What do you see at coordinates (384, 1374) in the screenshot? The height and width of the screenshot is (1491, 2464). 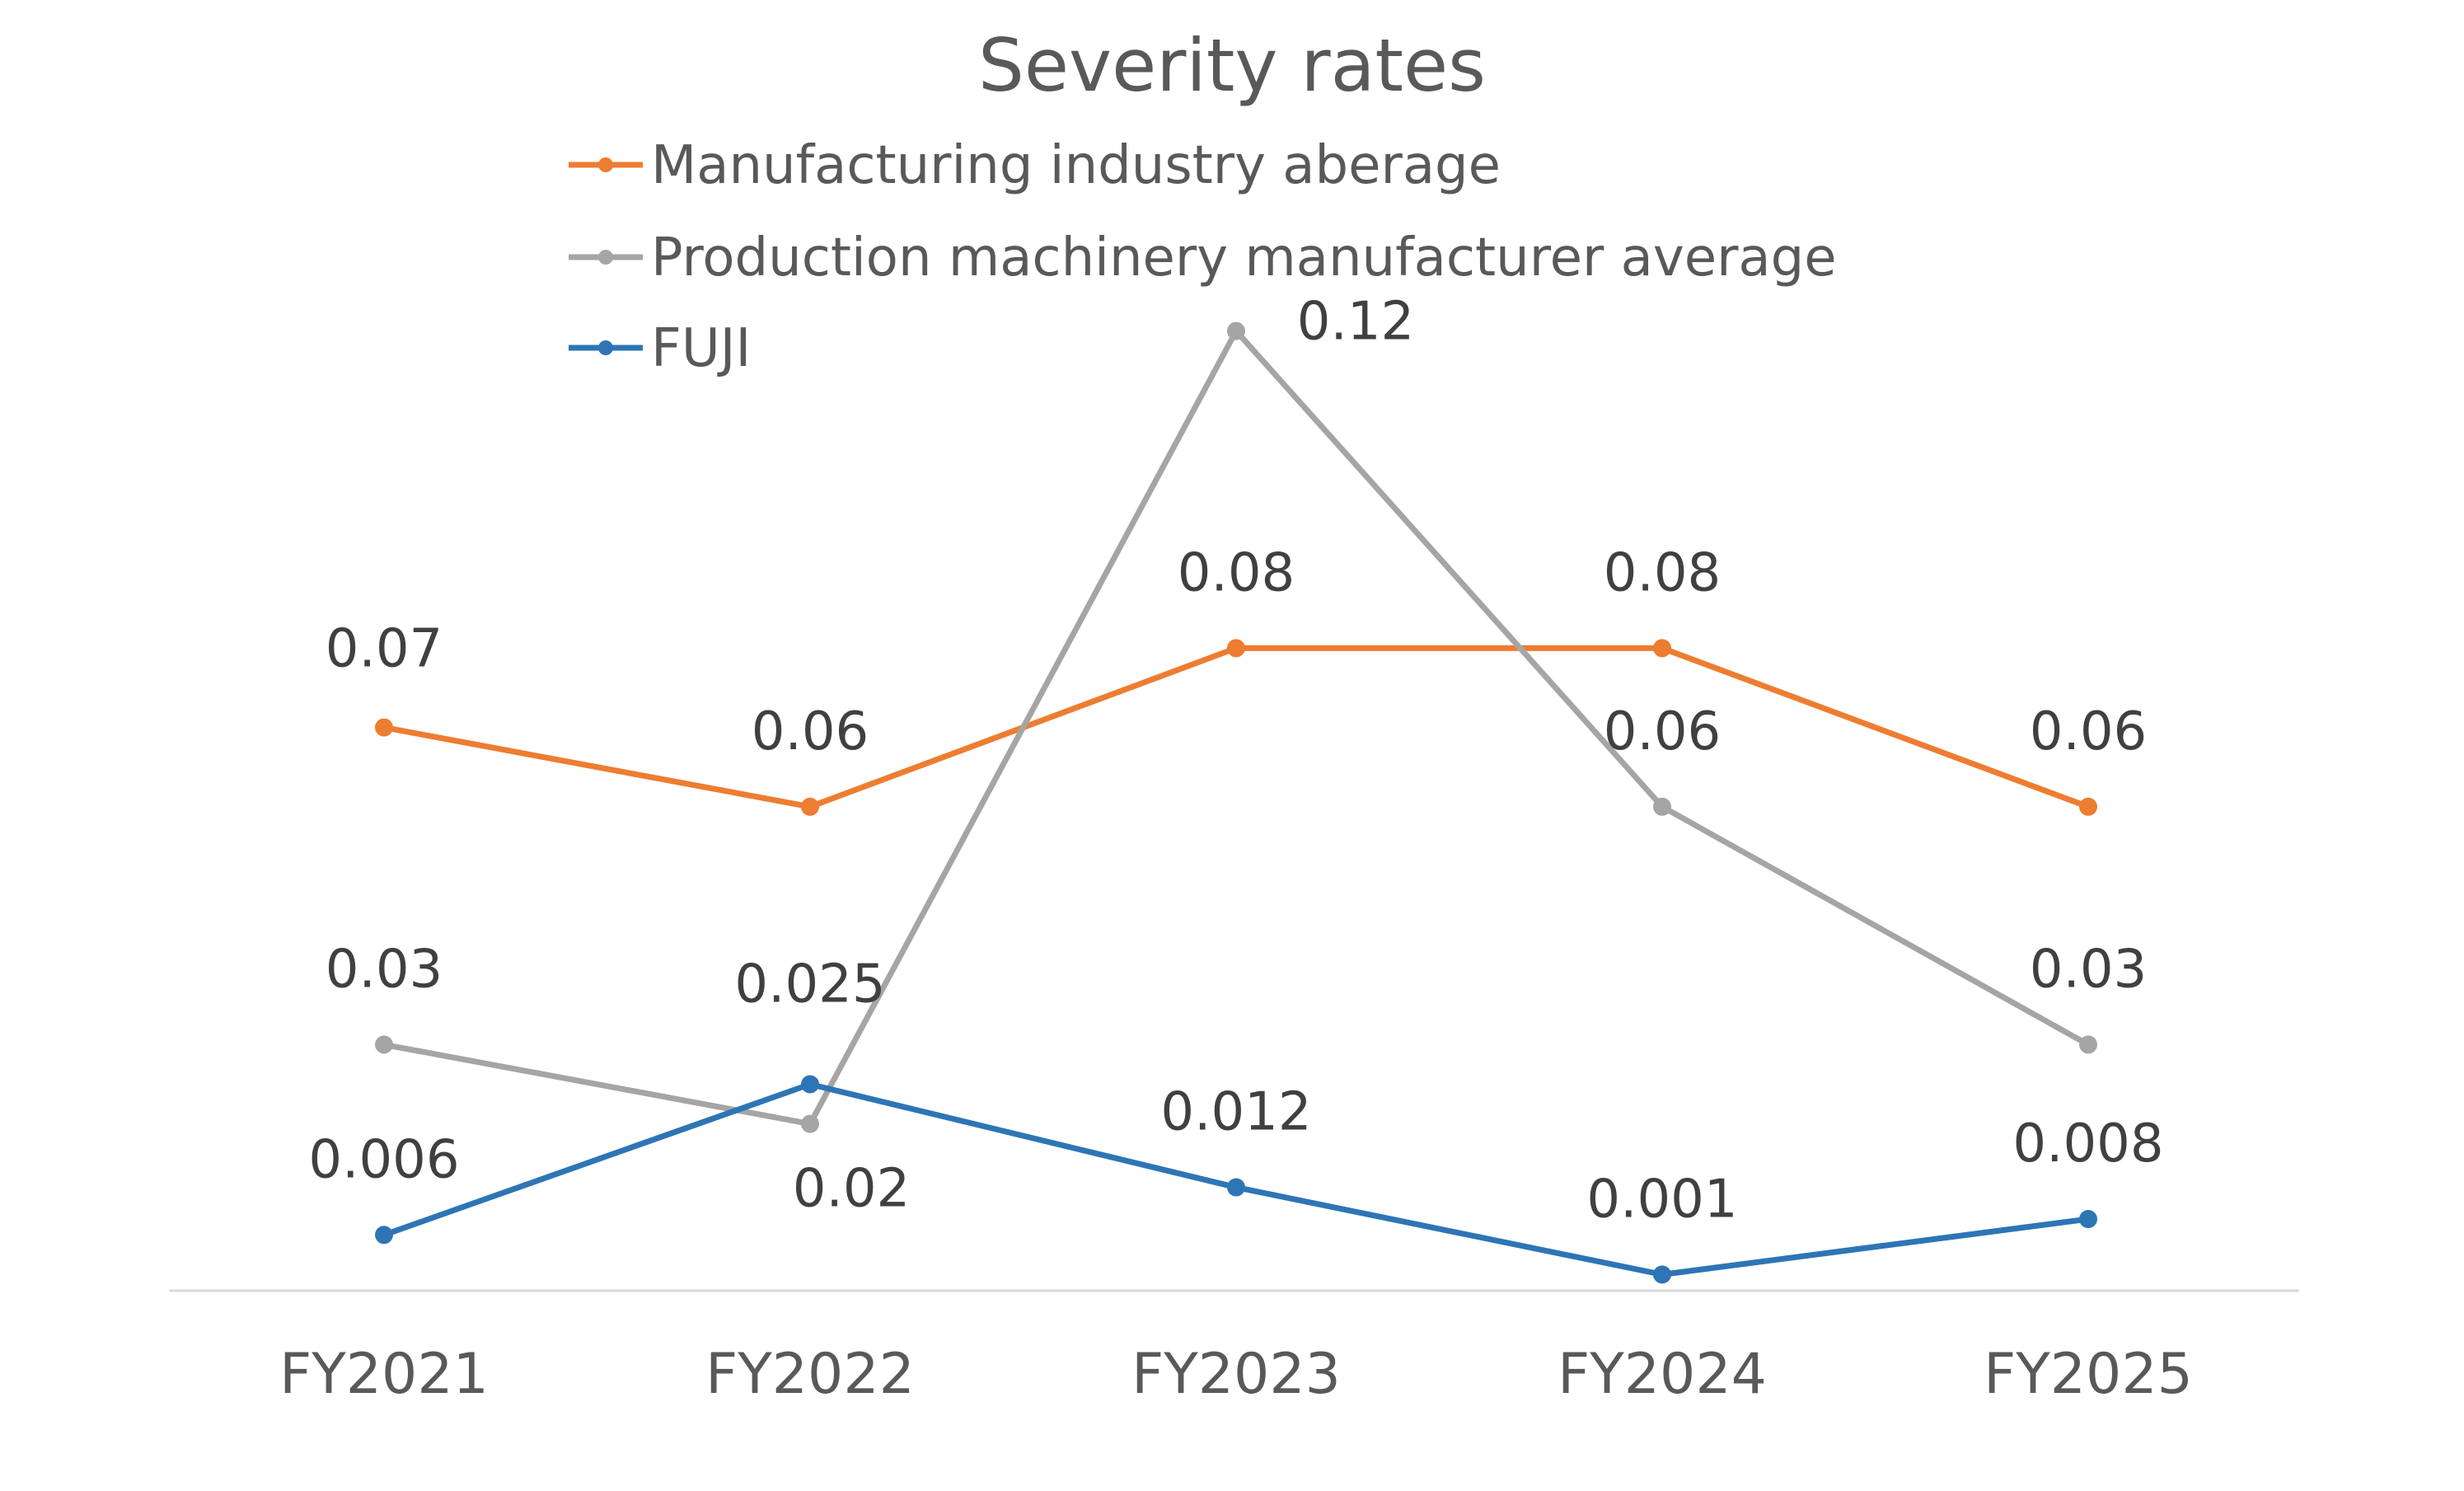 I see `x-tick-label: FY2021` at bounding box center [384, 1374].